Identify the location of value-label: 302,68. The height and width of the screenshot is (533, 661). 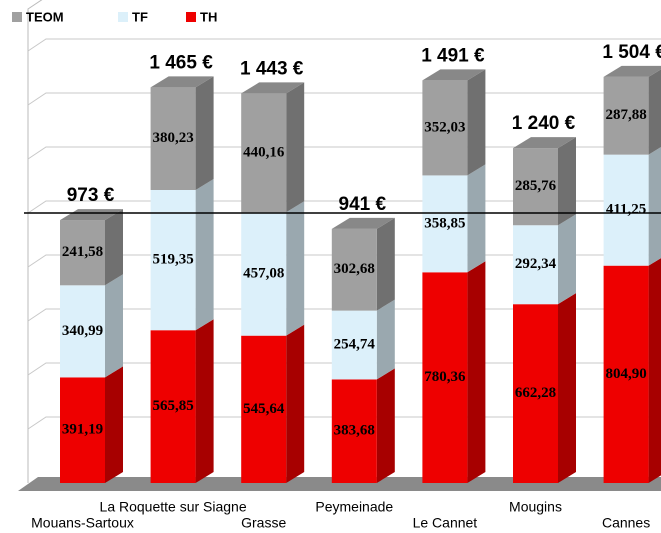
(354, 269).